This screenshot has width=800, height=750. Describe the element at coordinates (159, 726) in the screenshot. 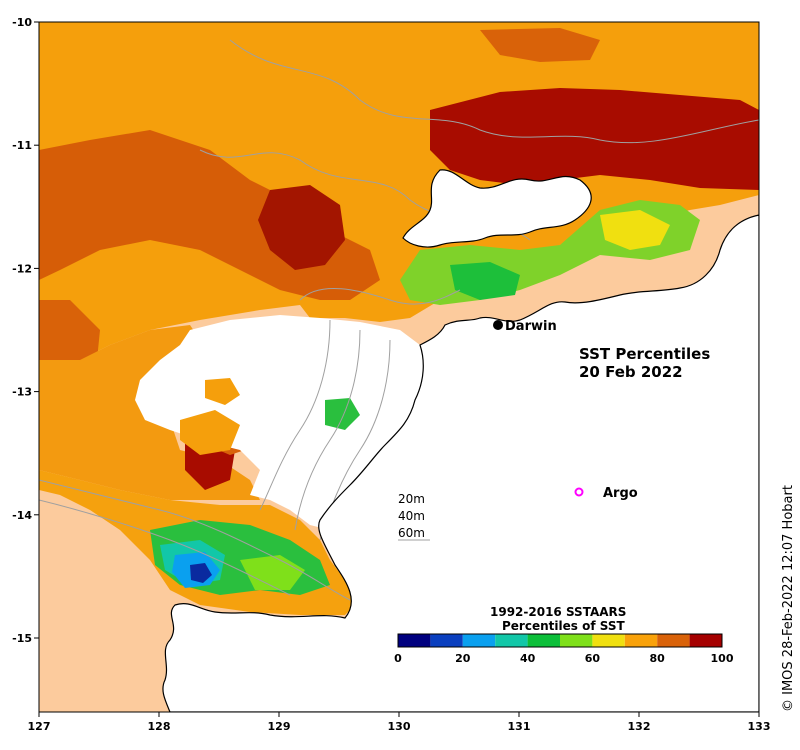

I see `x-tick-label: 128` at that location.